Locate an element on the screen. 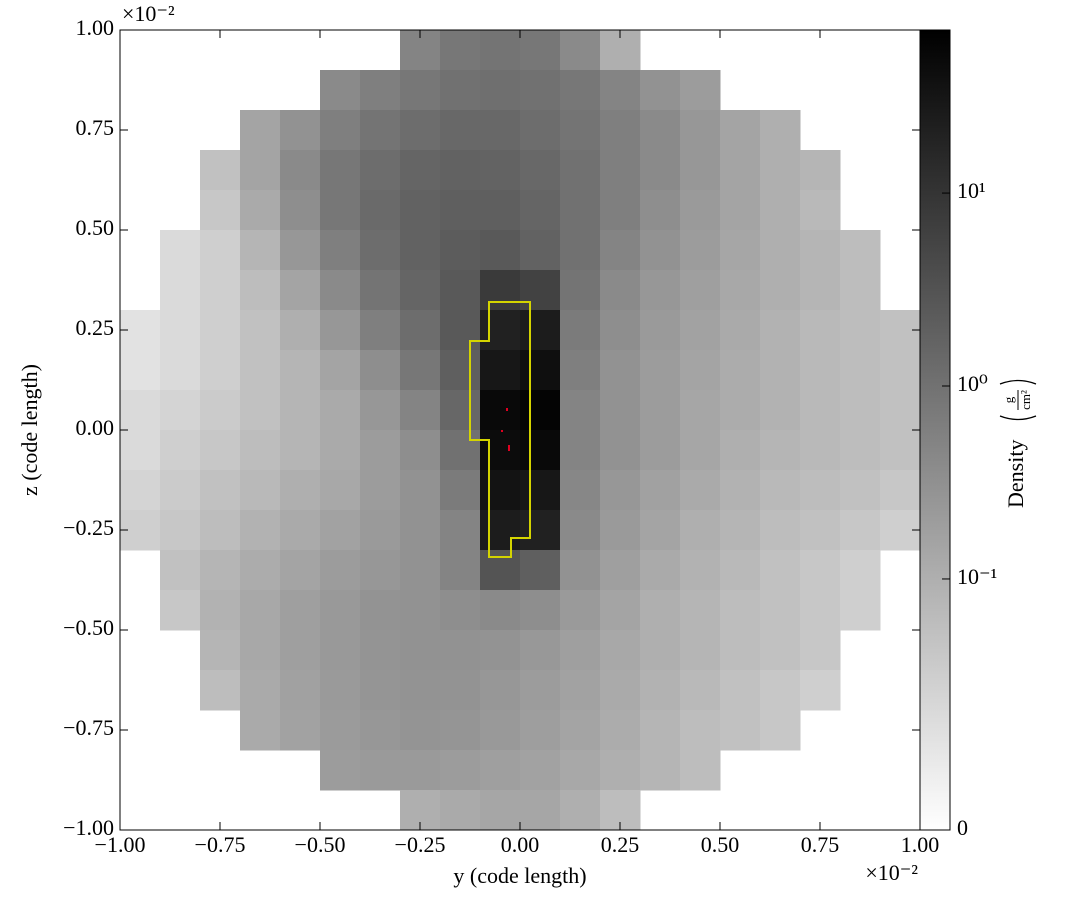 This screenshot has height=920, width=1084. y-tick-label: 0.75 is located at coordinates (95, 127).